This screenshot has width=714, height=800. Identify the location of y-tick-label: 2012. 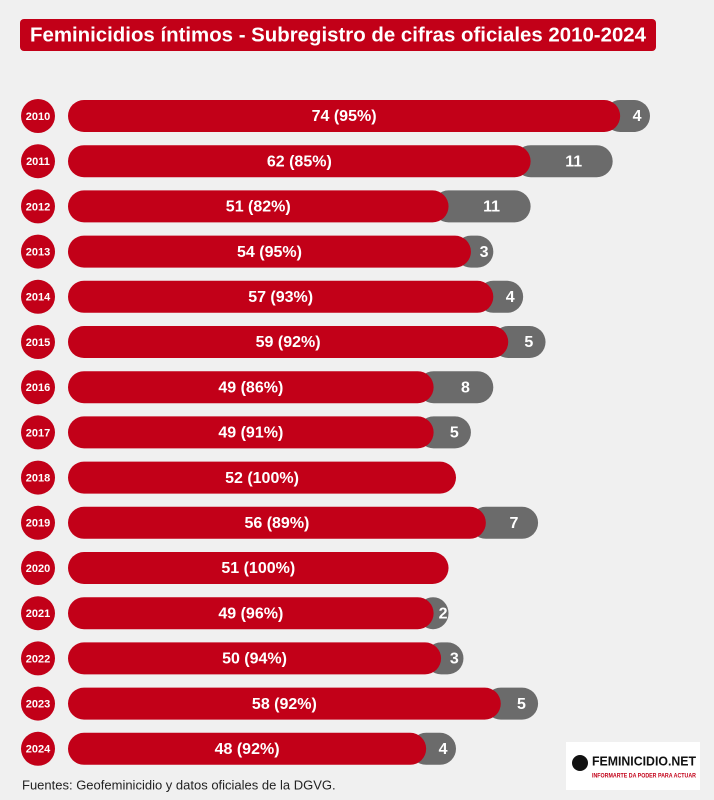
(38, 207).